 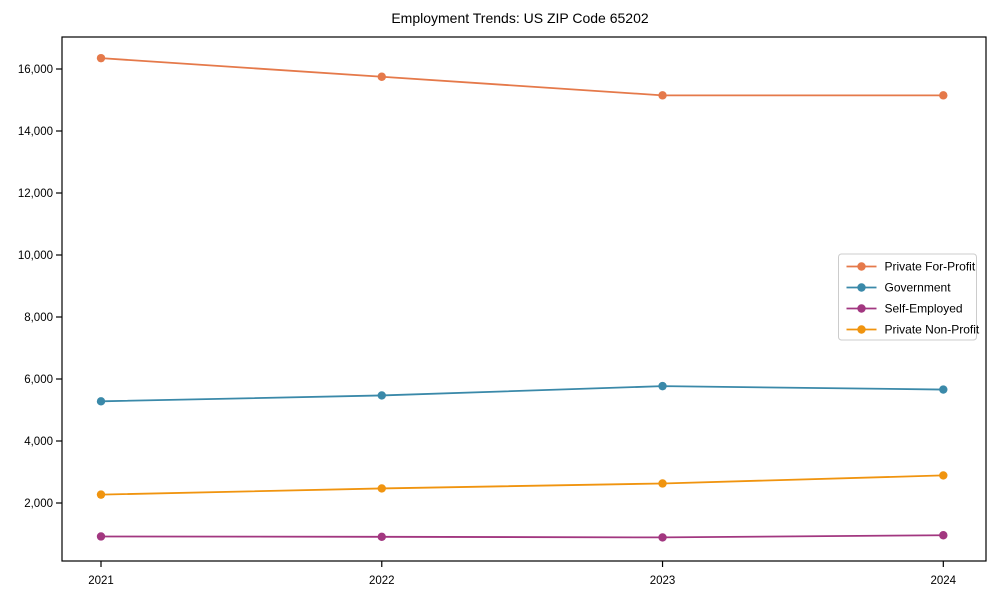 What do you see at coordinates (38, 442) in the screenshot?
I see `y-axis-tick-label: 4,000` at bounding box center [38, 442].